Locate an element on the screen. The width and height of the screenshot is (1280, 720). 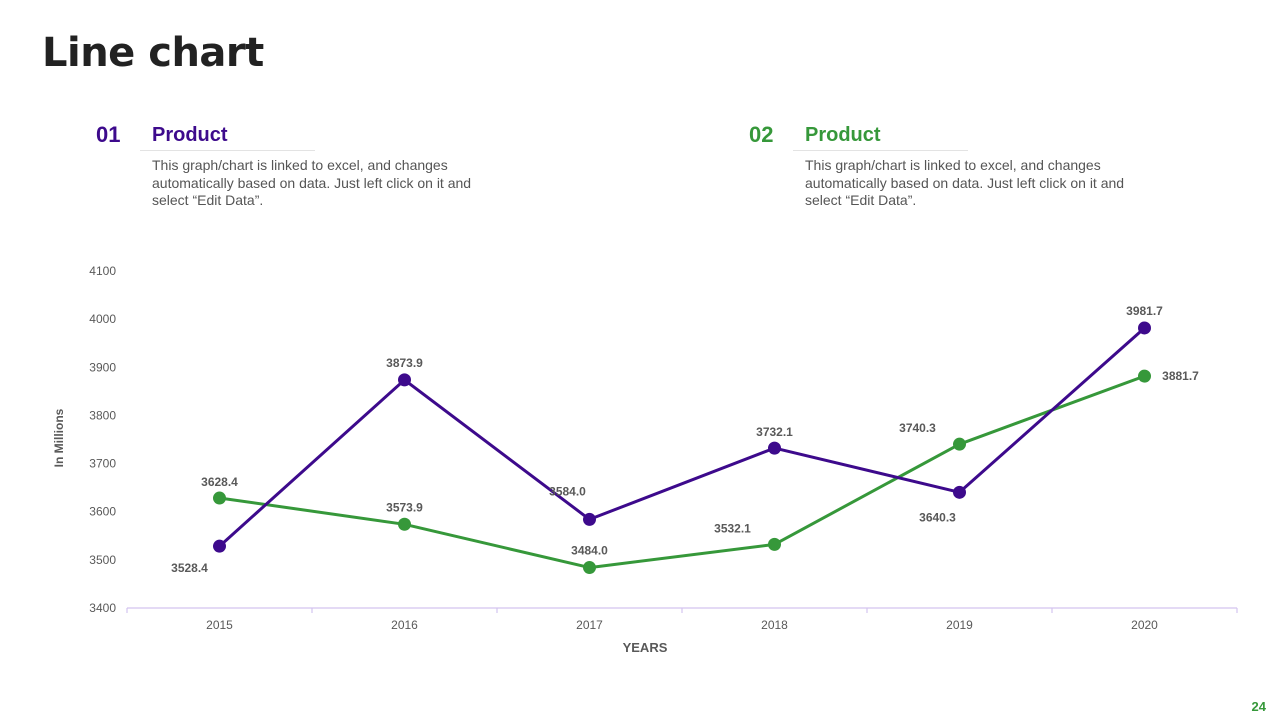
product-number-02: 02 is located at coordinates (761, 134).